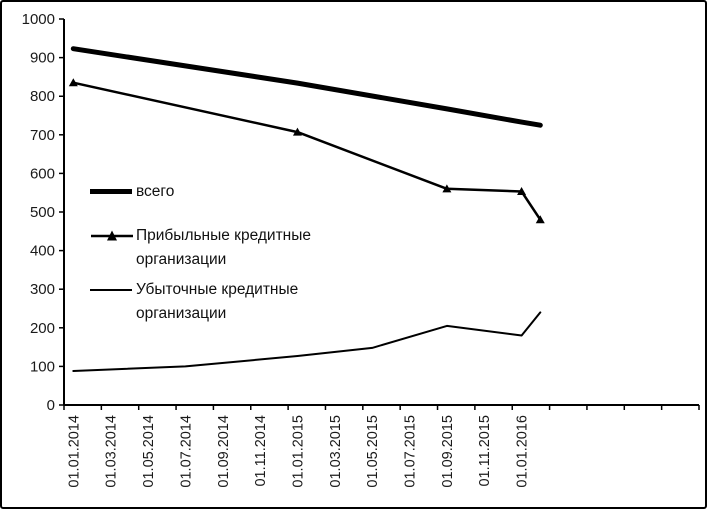  I want to click on x-axis-label: 01.03.2014, so click(112, 451).